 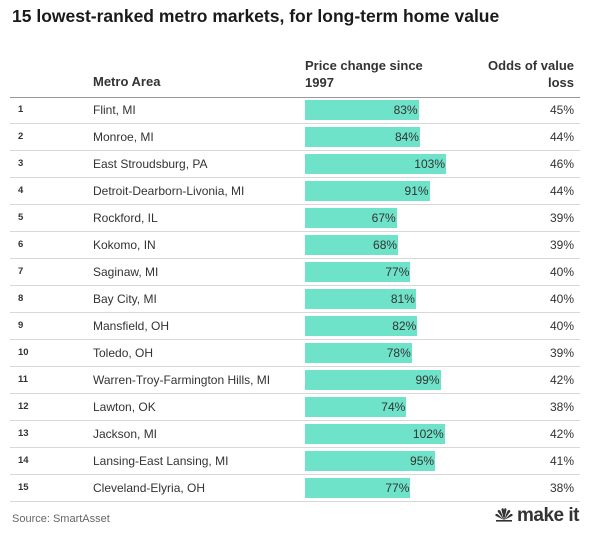 What do you see at coordinates (21, 109) in the screenshot?
I see `rank-label: 1` at bounding box center [21, 109].